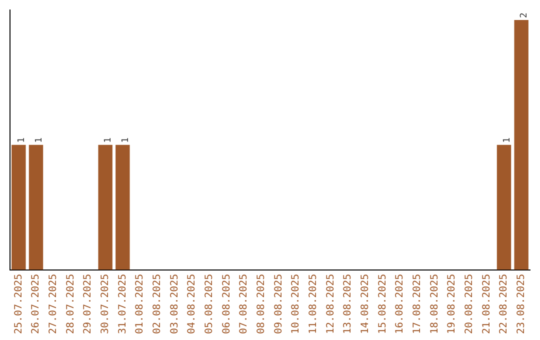 The width and height of the screenshot is (540, 340). Describe the element at coordinates (486, 304) in the screenshot. I see `x-tick-label: 21.08.2025` at that location.